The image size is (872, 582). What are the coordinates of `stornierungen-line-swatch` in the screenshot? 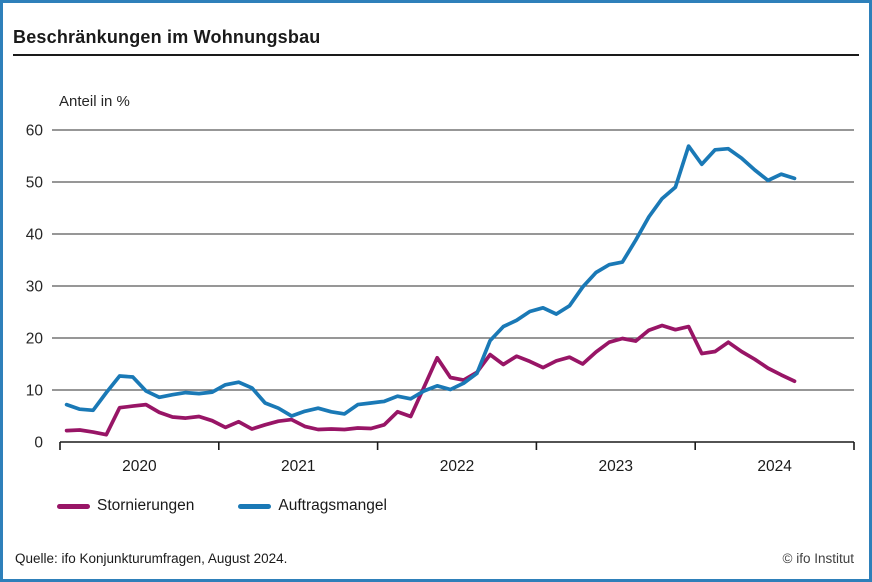 It's located at (73, 506).